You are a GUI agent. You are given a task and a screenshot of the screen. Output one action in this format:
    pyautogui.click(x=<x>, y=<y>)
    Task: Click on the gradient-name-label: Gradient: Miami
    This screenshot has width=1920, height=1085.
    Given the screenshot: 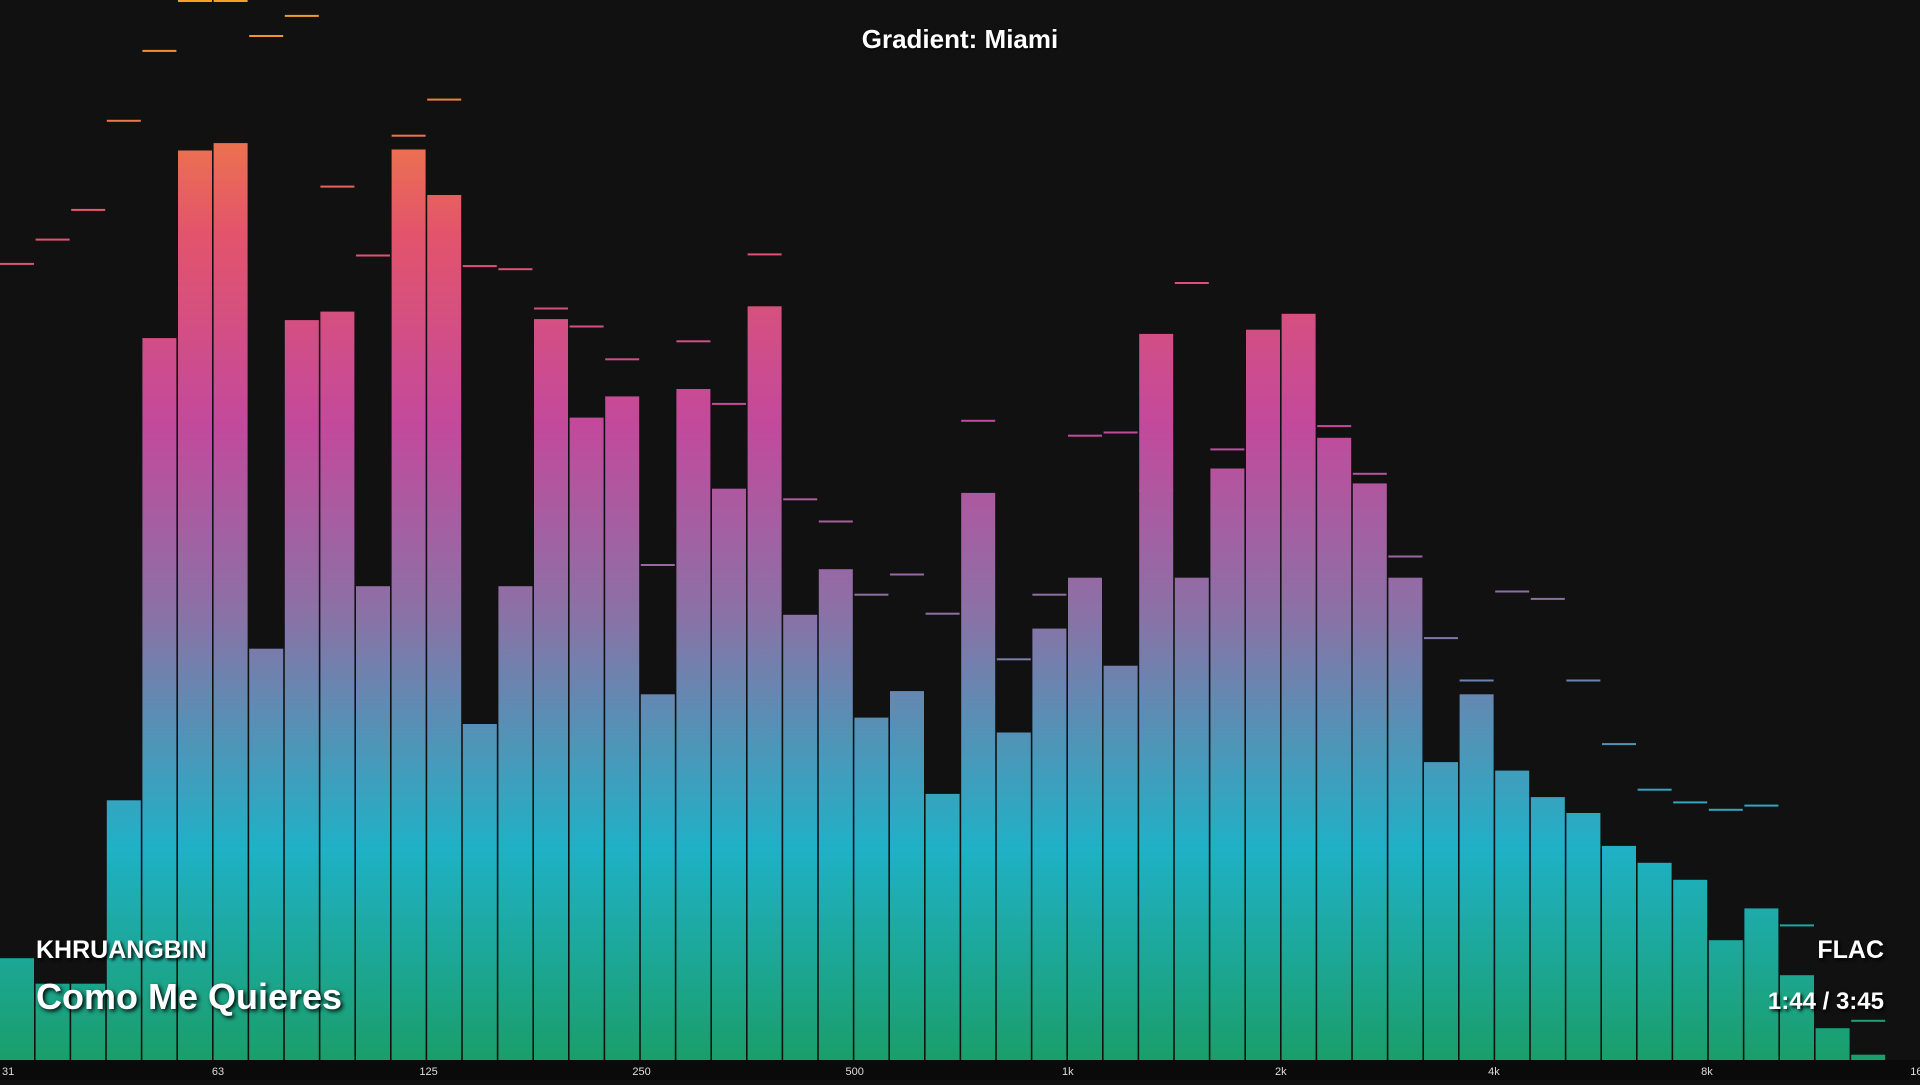 What is the action you would take?
    pyautogui.click(x=960, y=39)
    